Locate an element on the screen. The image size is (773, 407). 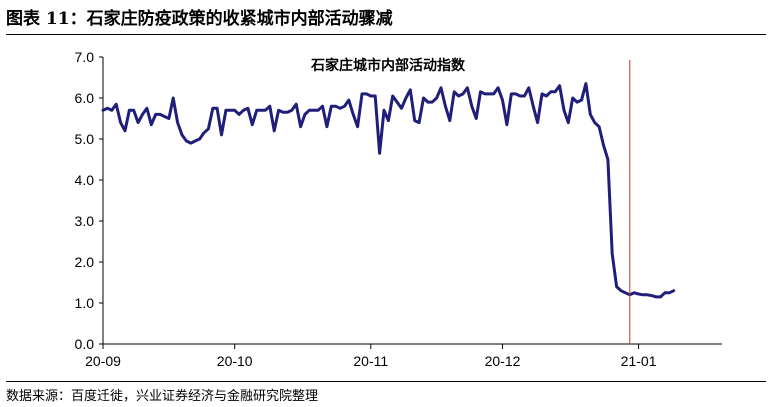
x-tick-label: 21-01 is located at coordinates (639, 361).